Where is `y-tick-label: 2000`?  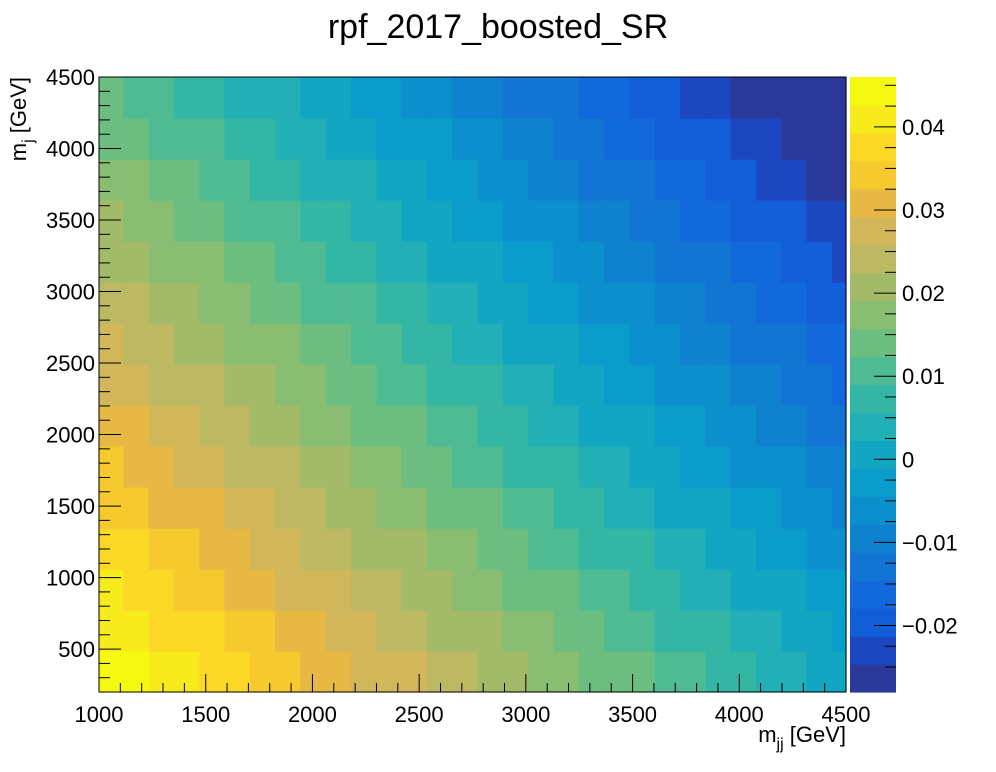
y-tick-label: 2000 is located at coordinates (70, 435).